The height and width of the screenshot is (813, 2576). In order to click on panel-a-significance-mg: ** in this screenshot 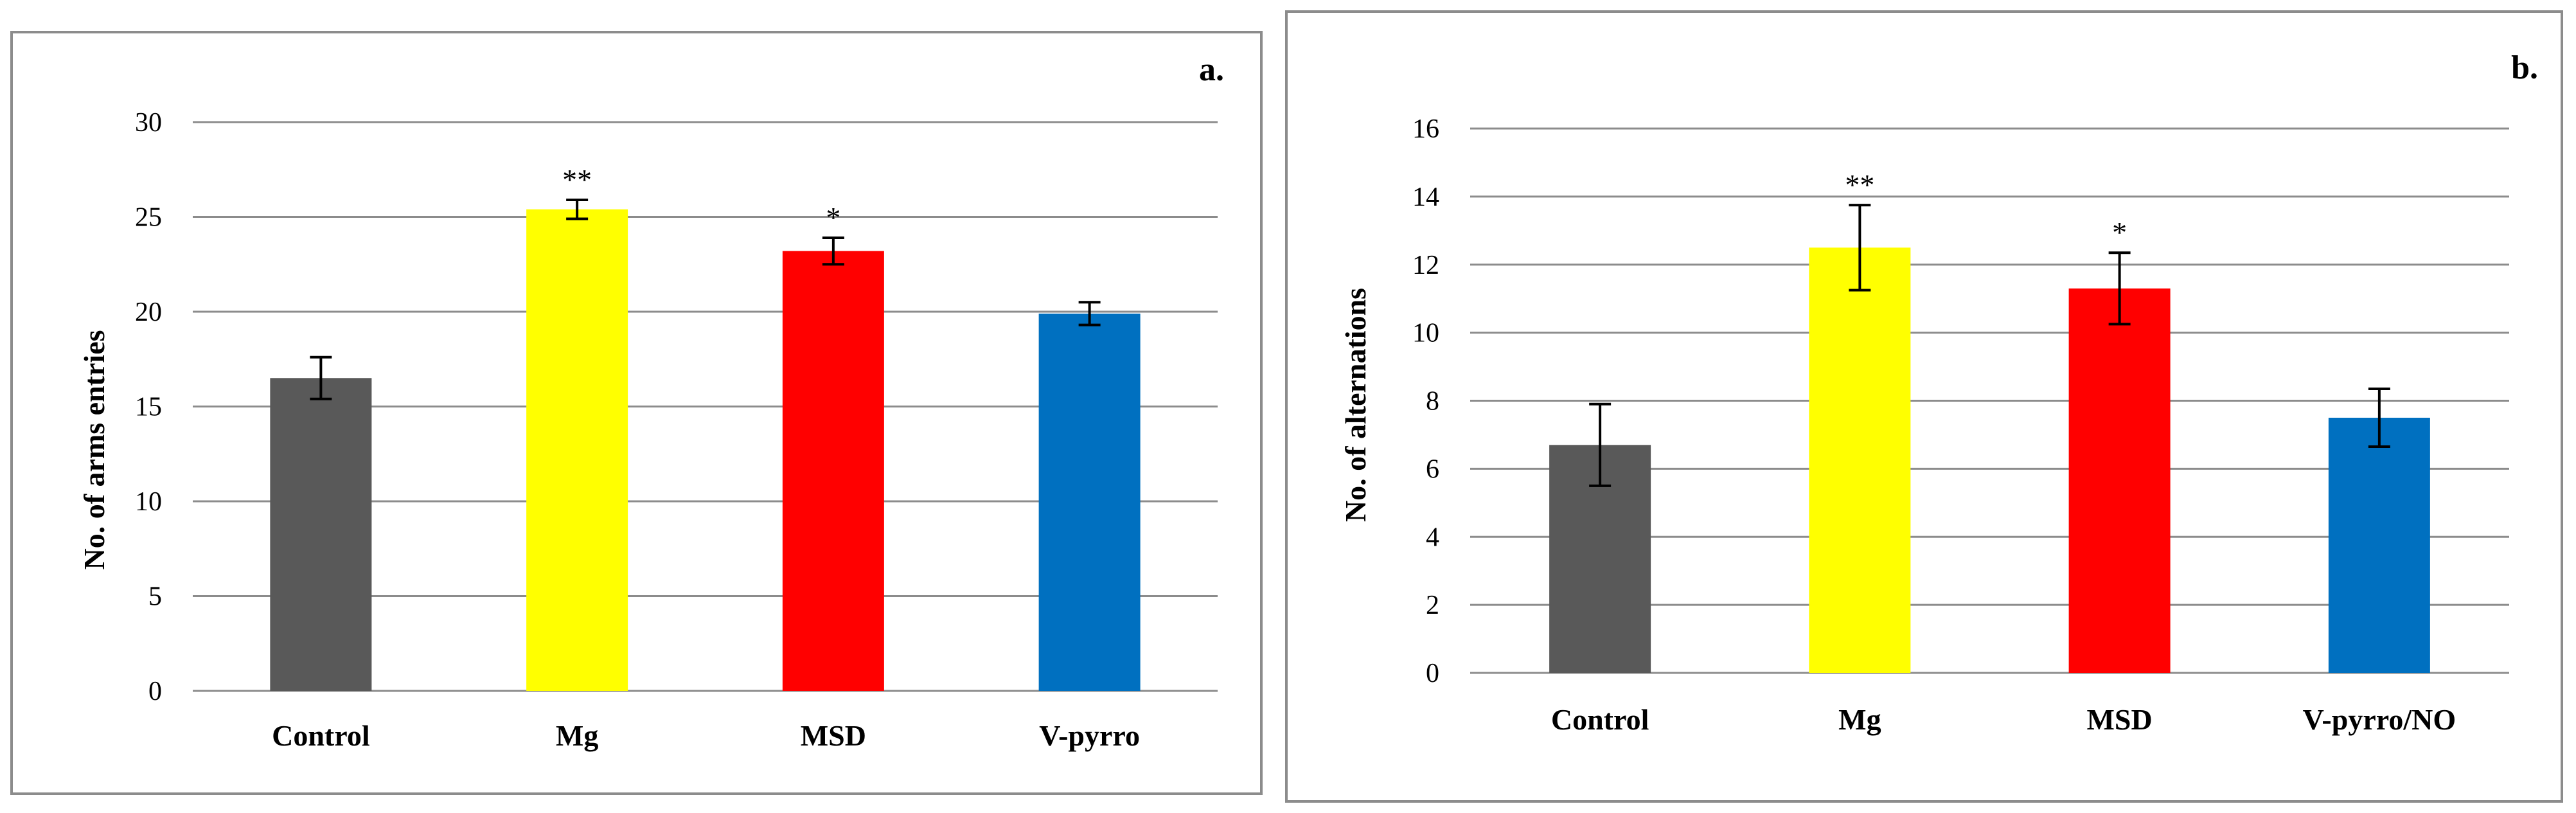, I will do `click(577, 179)`.